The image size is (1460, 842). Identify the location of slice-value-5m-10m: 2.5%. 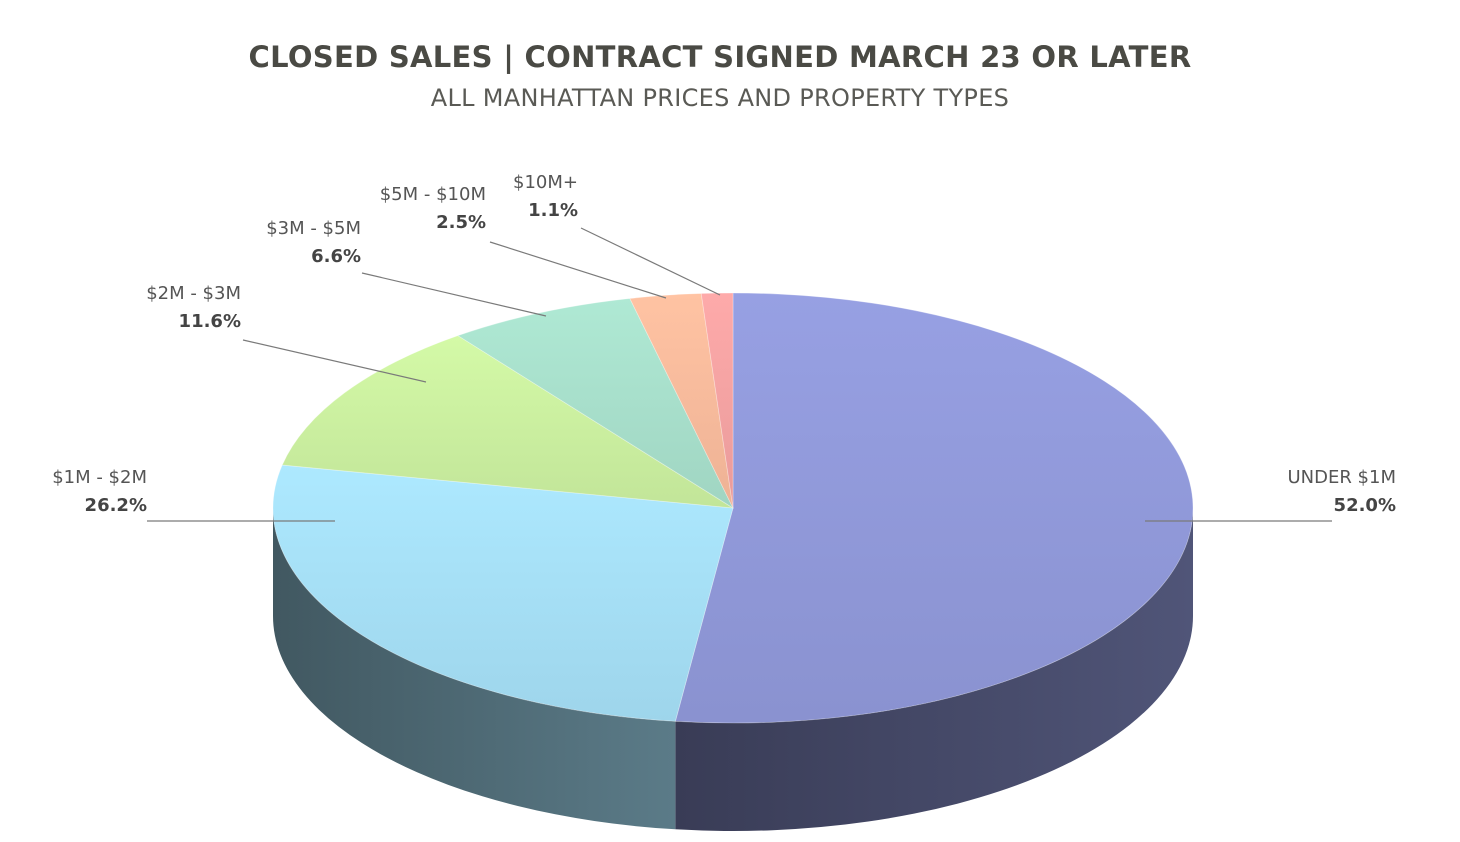
(461, 222).